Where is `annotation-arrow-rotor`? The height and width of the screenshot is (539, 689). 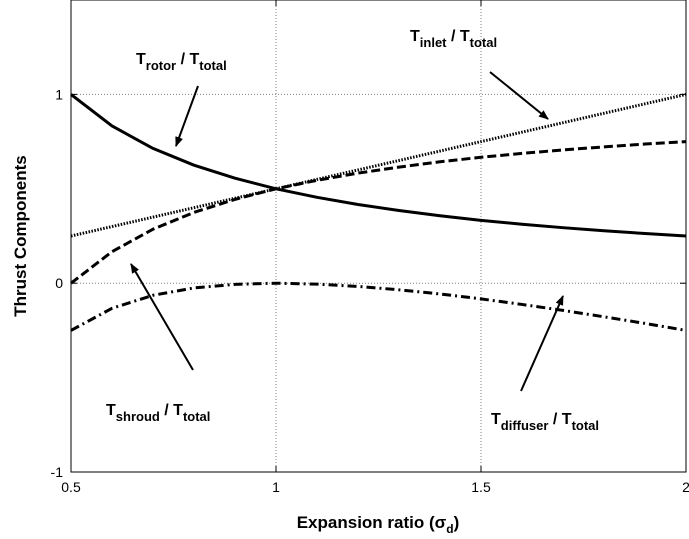
annotation-arrow-rotor is located at coordinates (187, 116).